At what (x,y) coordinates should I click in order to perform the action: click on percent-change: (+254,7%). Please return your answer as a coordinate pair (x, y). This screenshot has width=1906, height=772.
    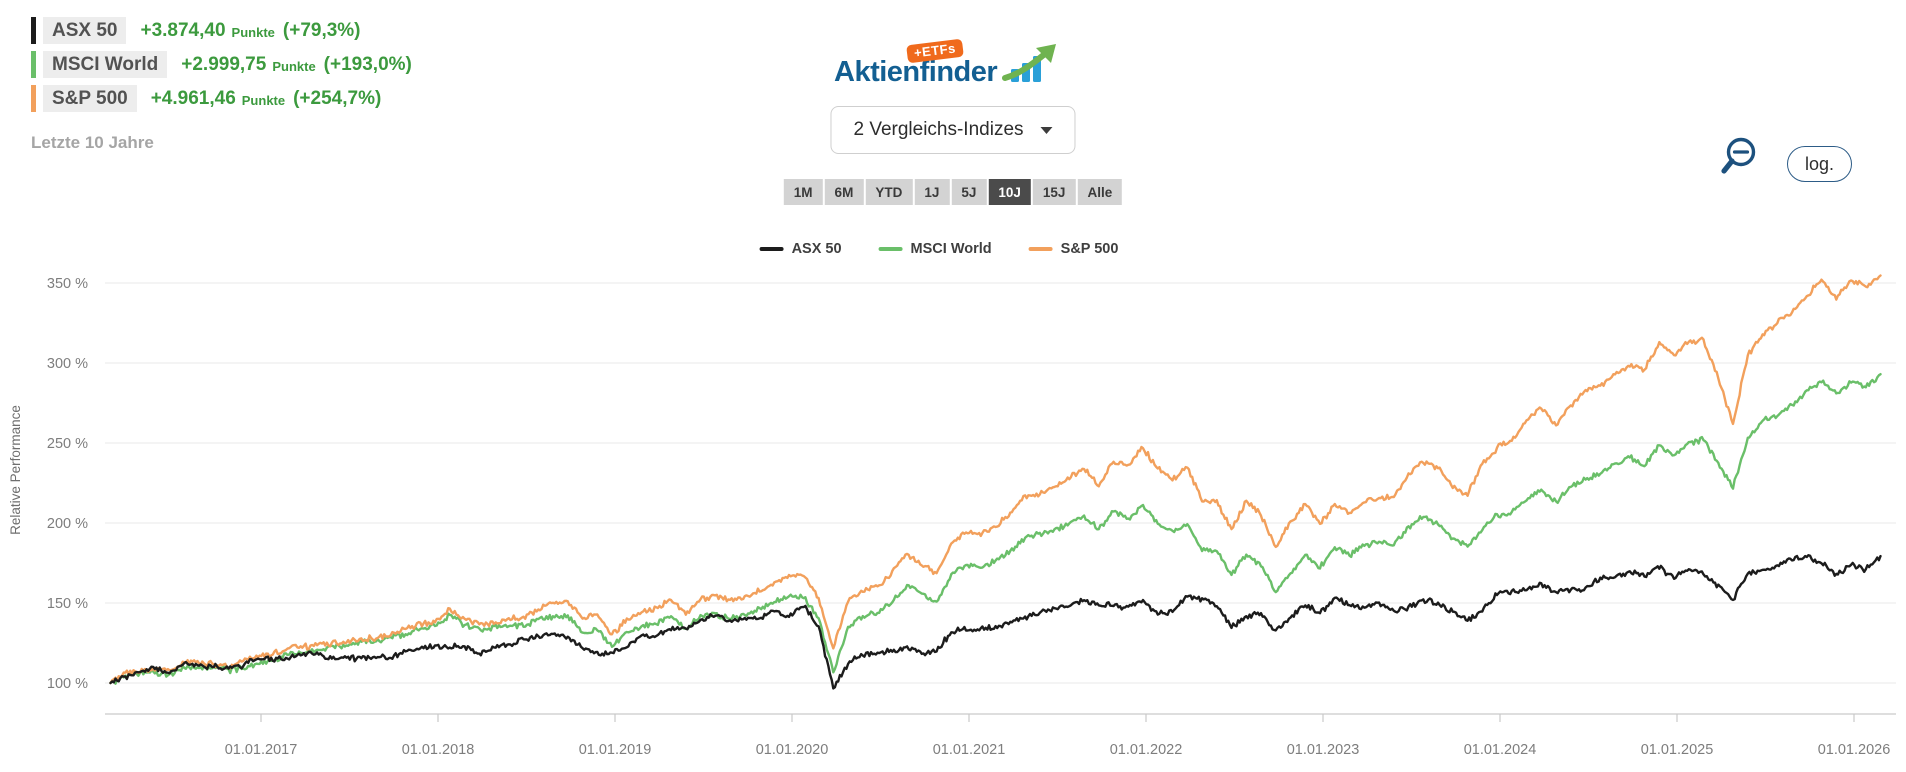
    Looking at the image, I should click on (337, 98).